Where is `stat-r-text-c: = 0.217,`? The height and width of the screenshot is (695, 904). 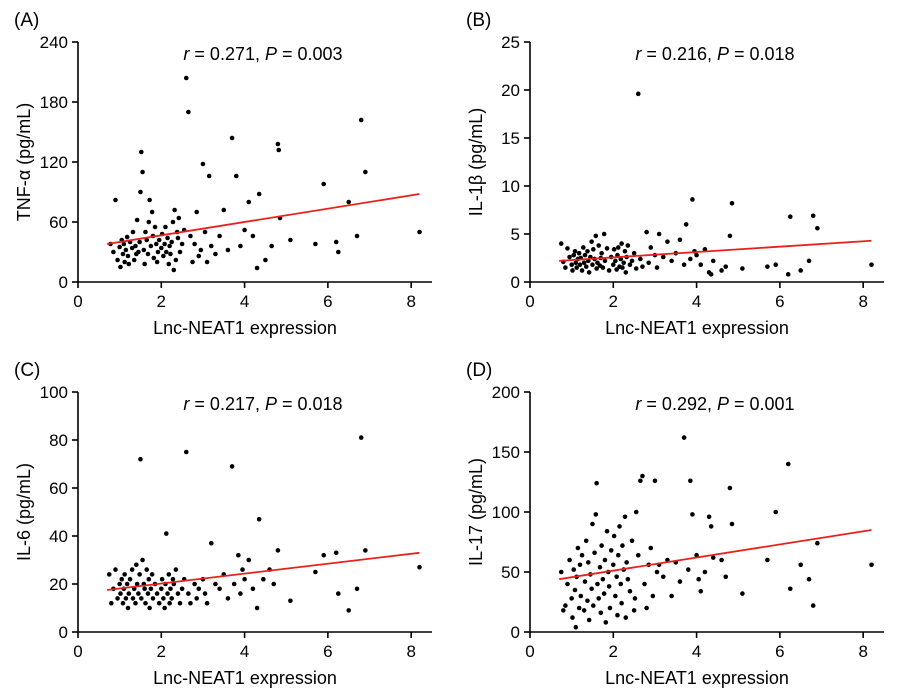
stat-r-text-c: = 0.217, is located at coordinates (227, 404).